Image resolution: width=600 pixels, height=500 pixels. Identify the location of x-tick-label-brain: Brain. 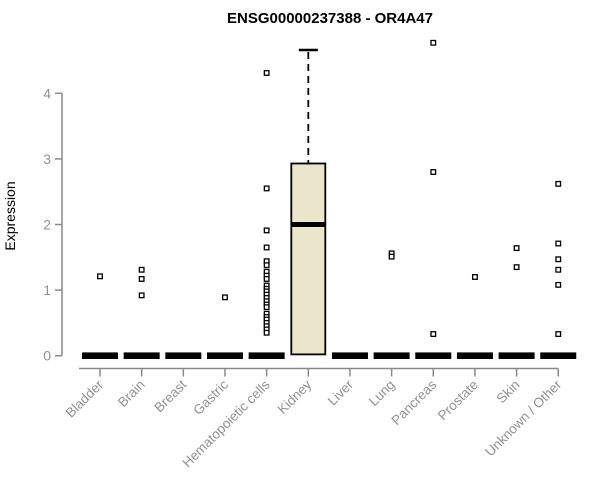
(131, 393).